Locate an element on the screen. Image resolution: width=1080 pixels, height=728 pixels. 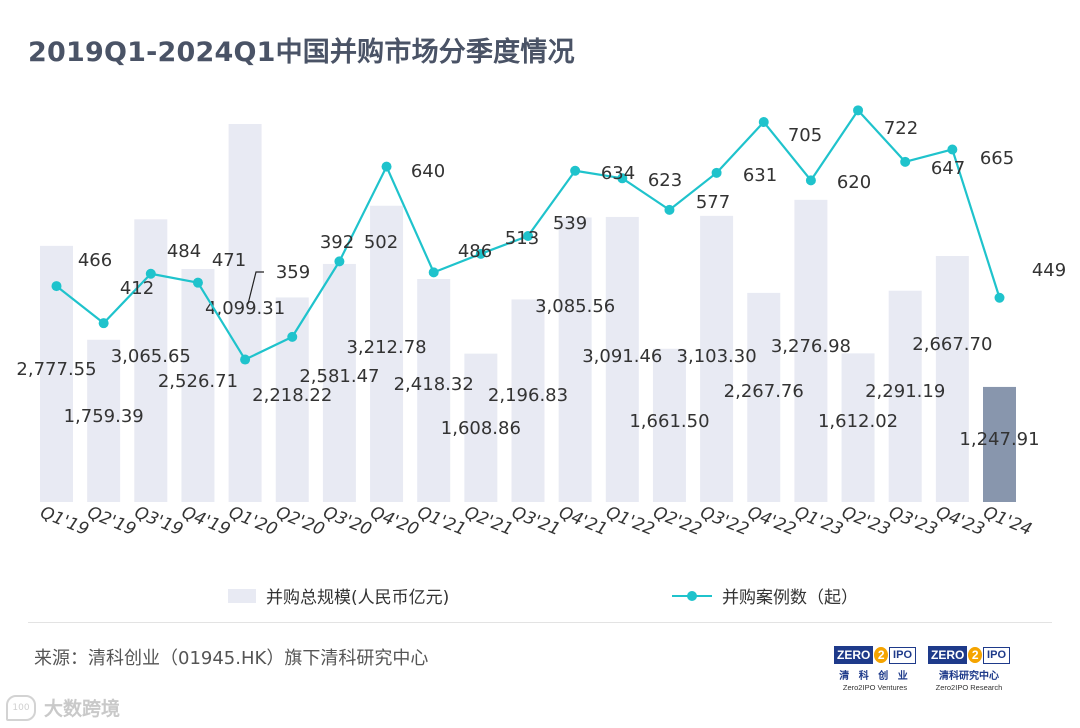
x-tick-label: Q4'19 is located at coordinates (206, 521).